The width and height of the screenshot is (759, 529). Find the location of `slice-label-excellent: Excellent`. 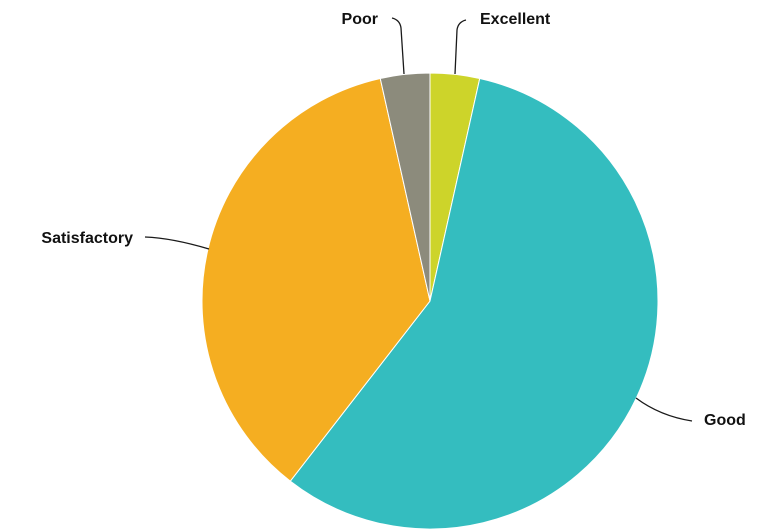

slice-label-excellent: Excellent is located at coordinates (515, 19).